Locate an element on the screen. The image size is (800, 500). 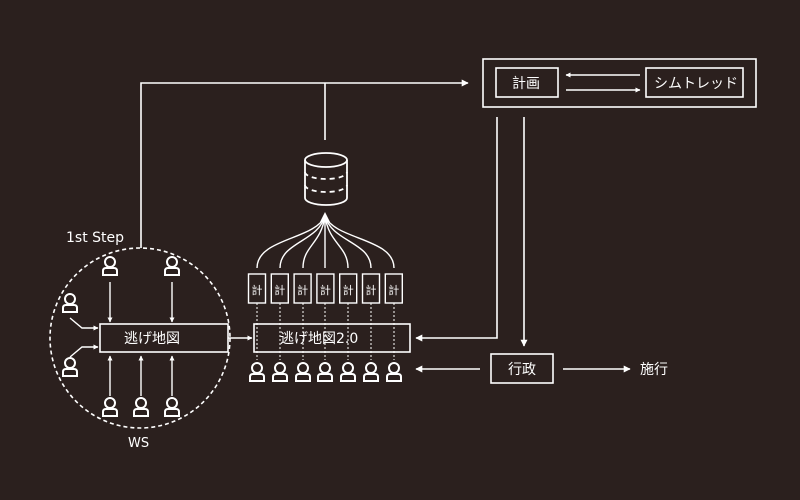
nigemap2-box is located at coordinates (332, 338).